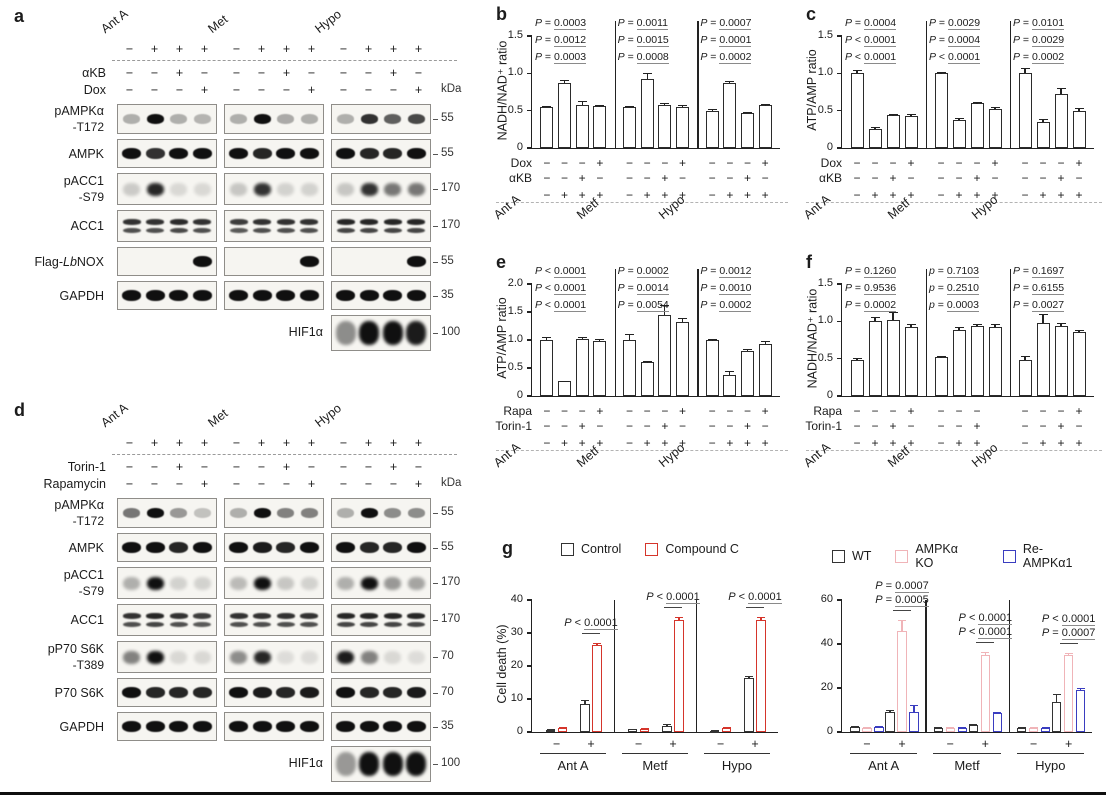 The image size is (1106, 795). Describe the element at coordinates (1078, 633) in the screenshot. I see `p-number: 0.0007` at that location.